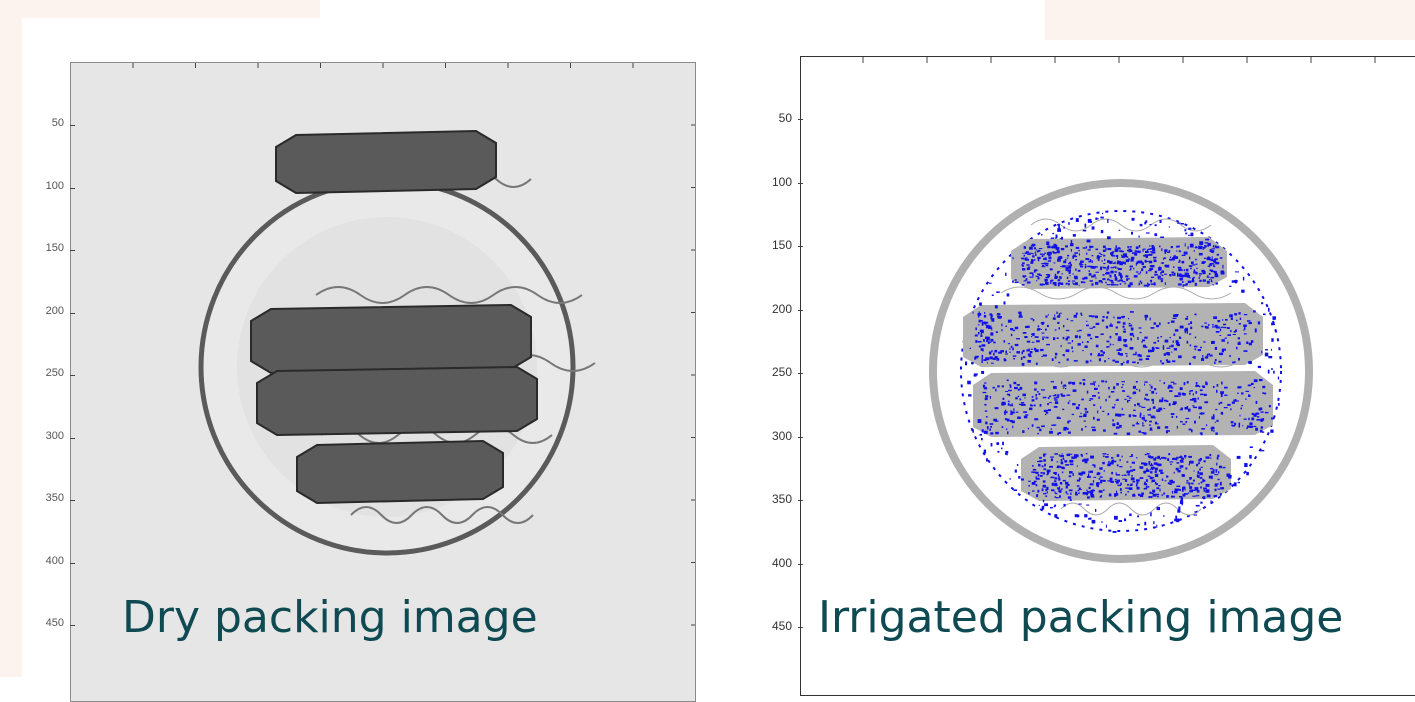  What do you see at coordinates (781, 435) in the screenshot?
I see `right-y-tick-300: 300` at bounding box center [781, 435].